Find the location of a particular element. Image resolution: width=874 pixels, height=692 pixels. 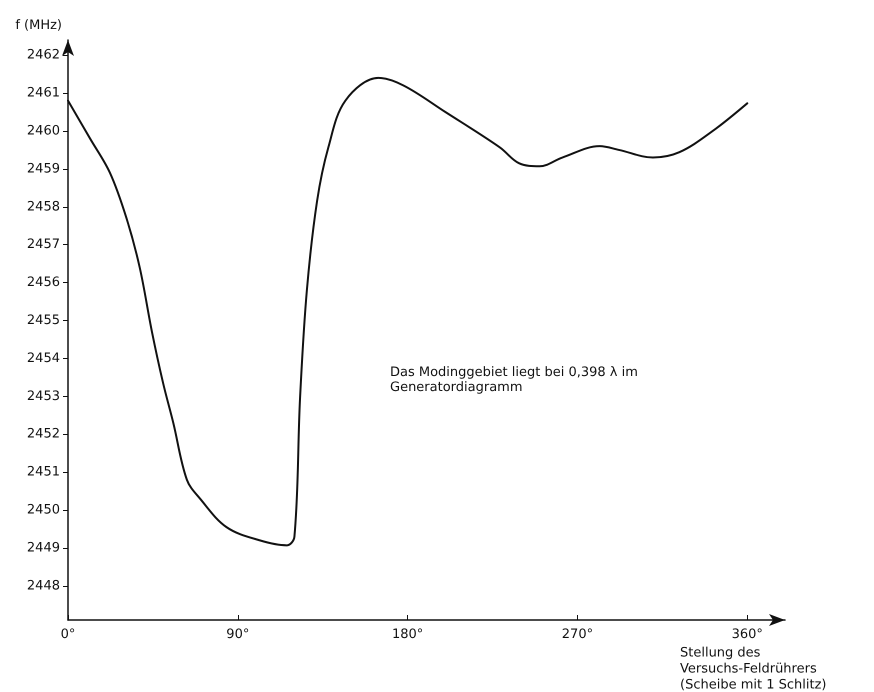

x-tick-label: 360° is located at coordinates (747, 634).